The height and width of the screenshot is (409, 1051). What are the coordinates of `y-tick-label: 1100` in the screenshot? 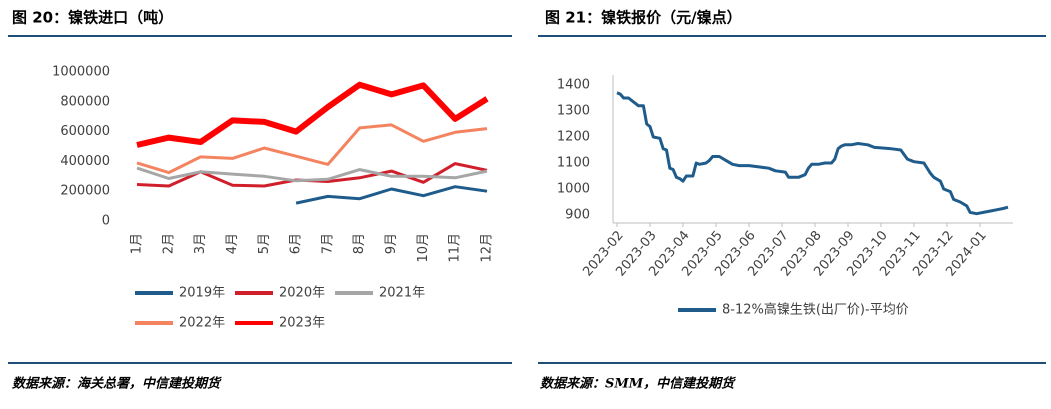 It's located at (573, 163).